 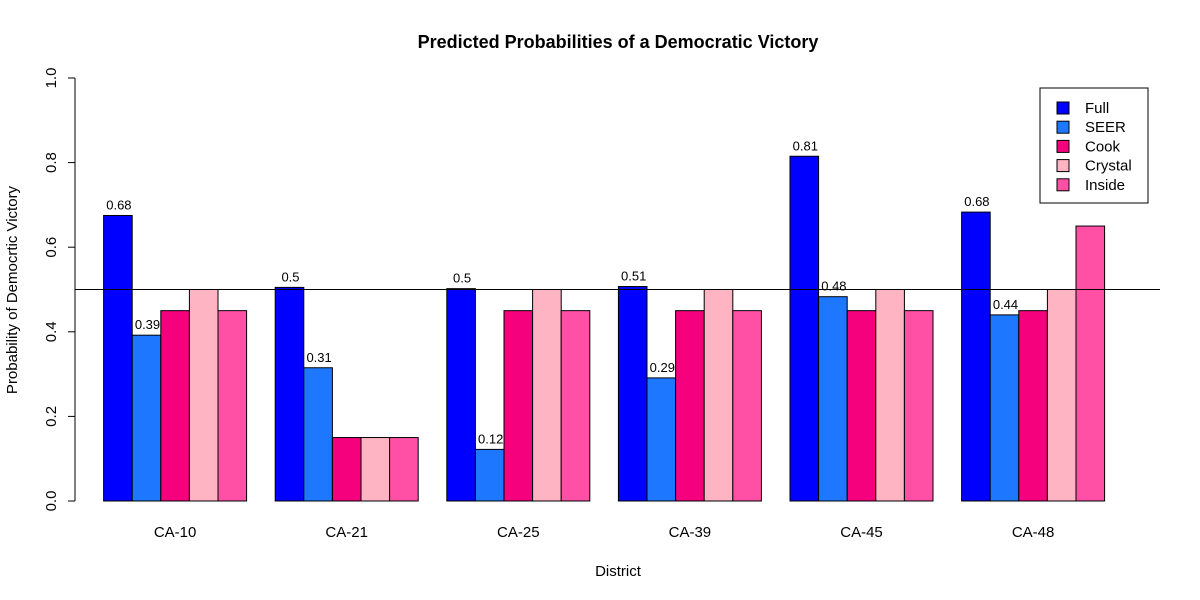 What do you see at coordinates (51, 78) in the screenshot?
I see `y-tick-label: 1.0` at bounding box center [51, 78].